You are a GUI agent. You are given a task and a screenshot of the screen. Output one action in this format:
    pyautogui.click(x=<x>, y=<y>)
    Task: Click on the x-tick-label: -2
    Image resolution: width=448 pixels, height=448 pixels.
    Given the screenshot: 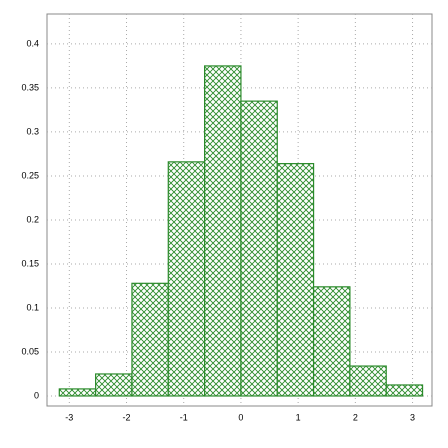 What is the action you would take?
    pyautogui.click(x=127, y=417)
    